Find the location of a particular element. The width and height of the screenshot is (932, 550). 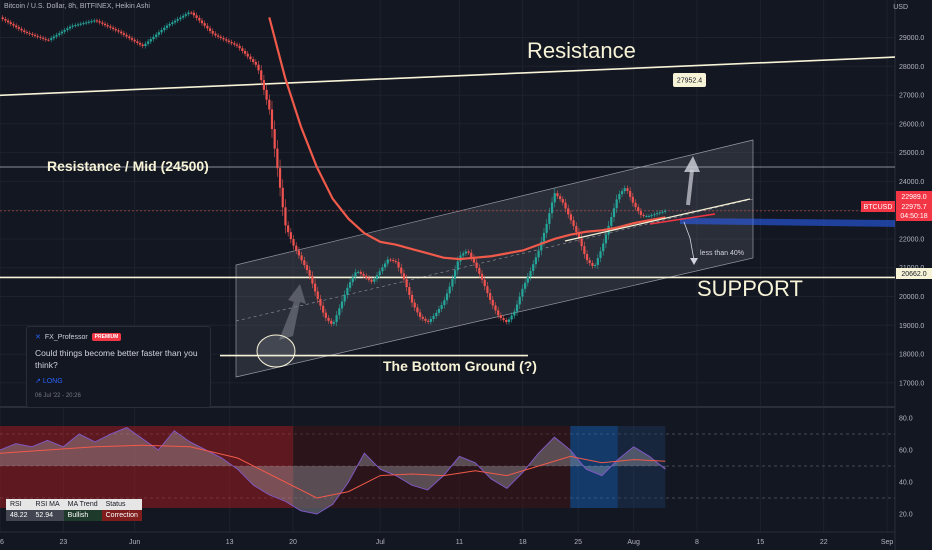

price-tick-label: 20000.0 is located at coordinates (911, 297).